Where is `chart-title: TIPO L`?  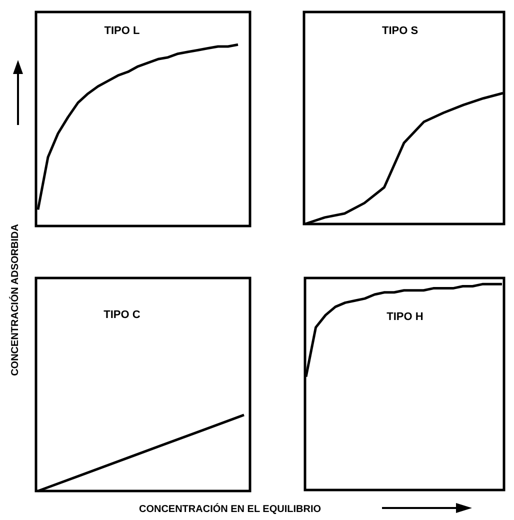 chart-title: TIPO L is located at coordinates (122, 31).